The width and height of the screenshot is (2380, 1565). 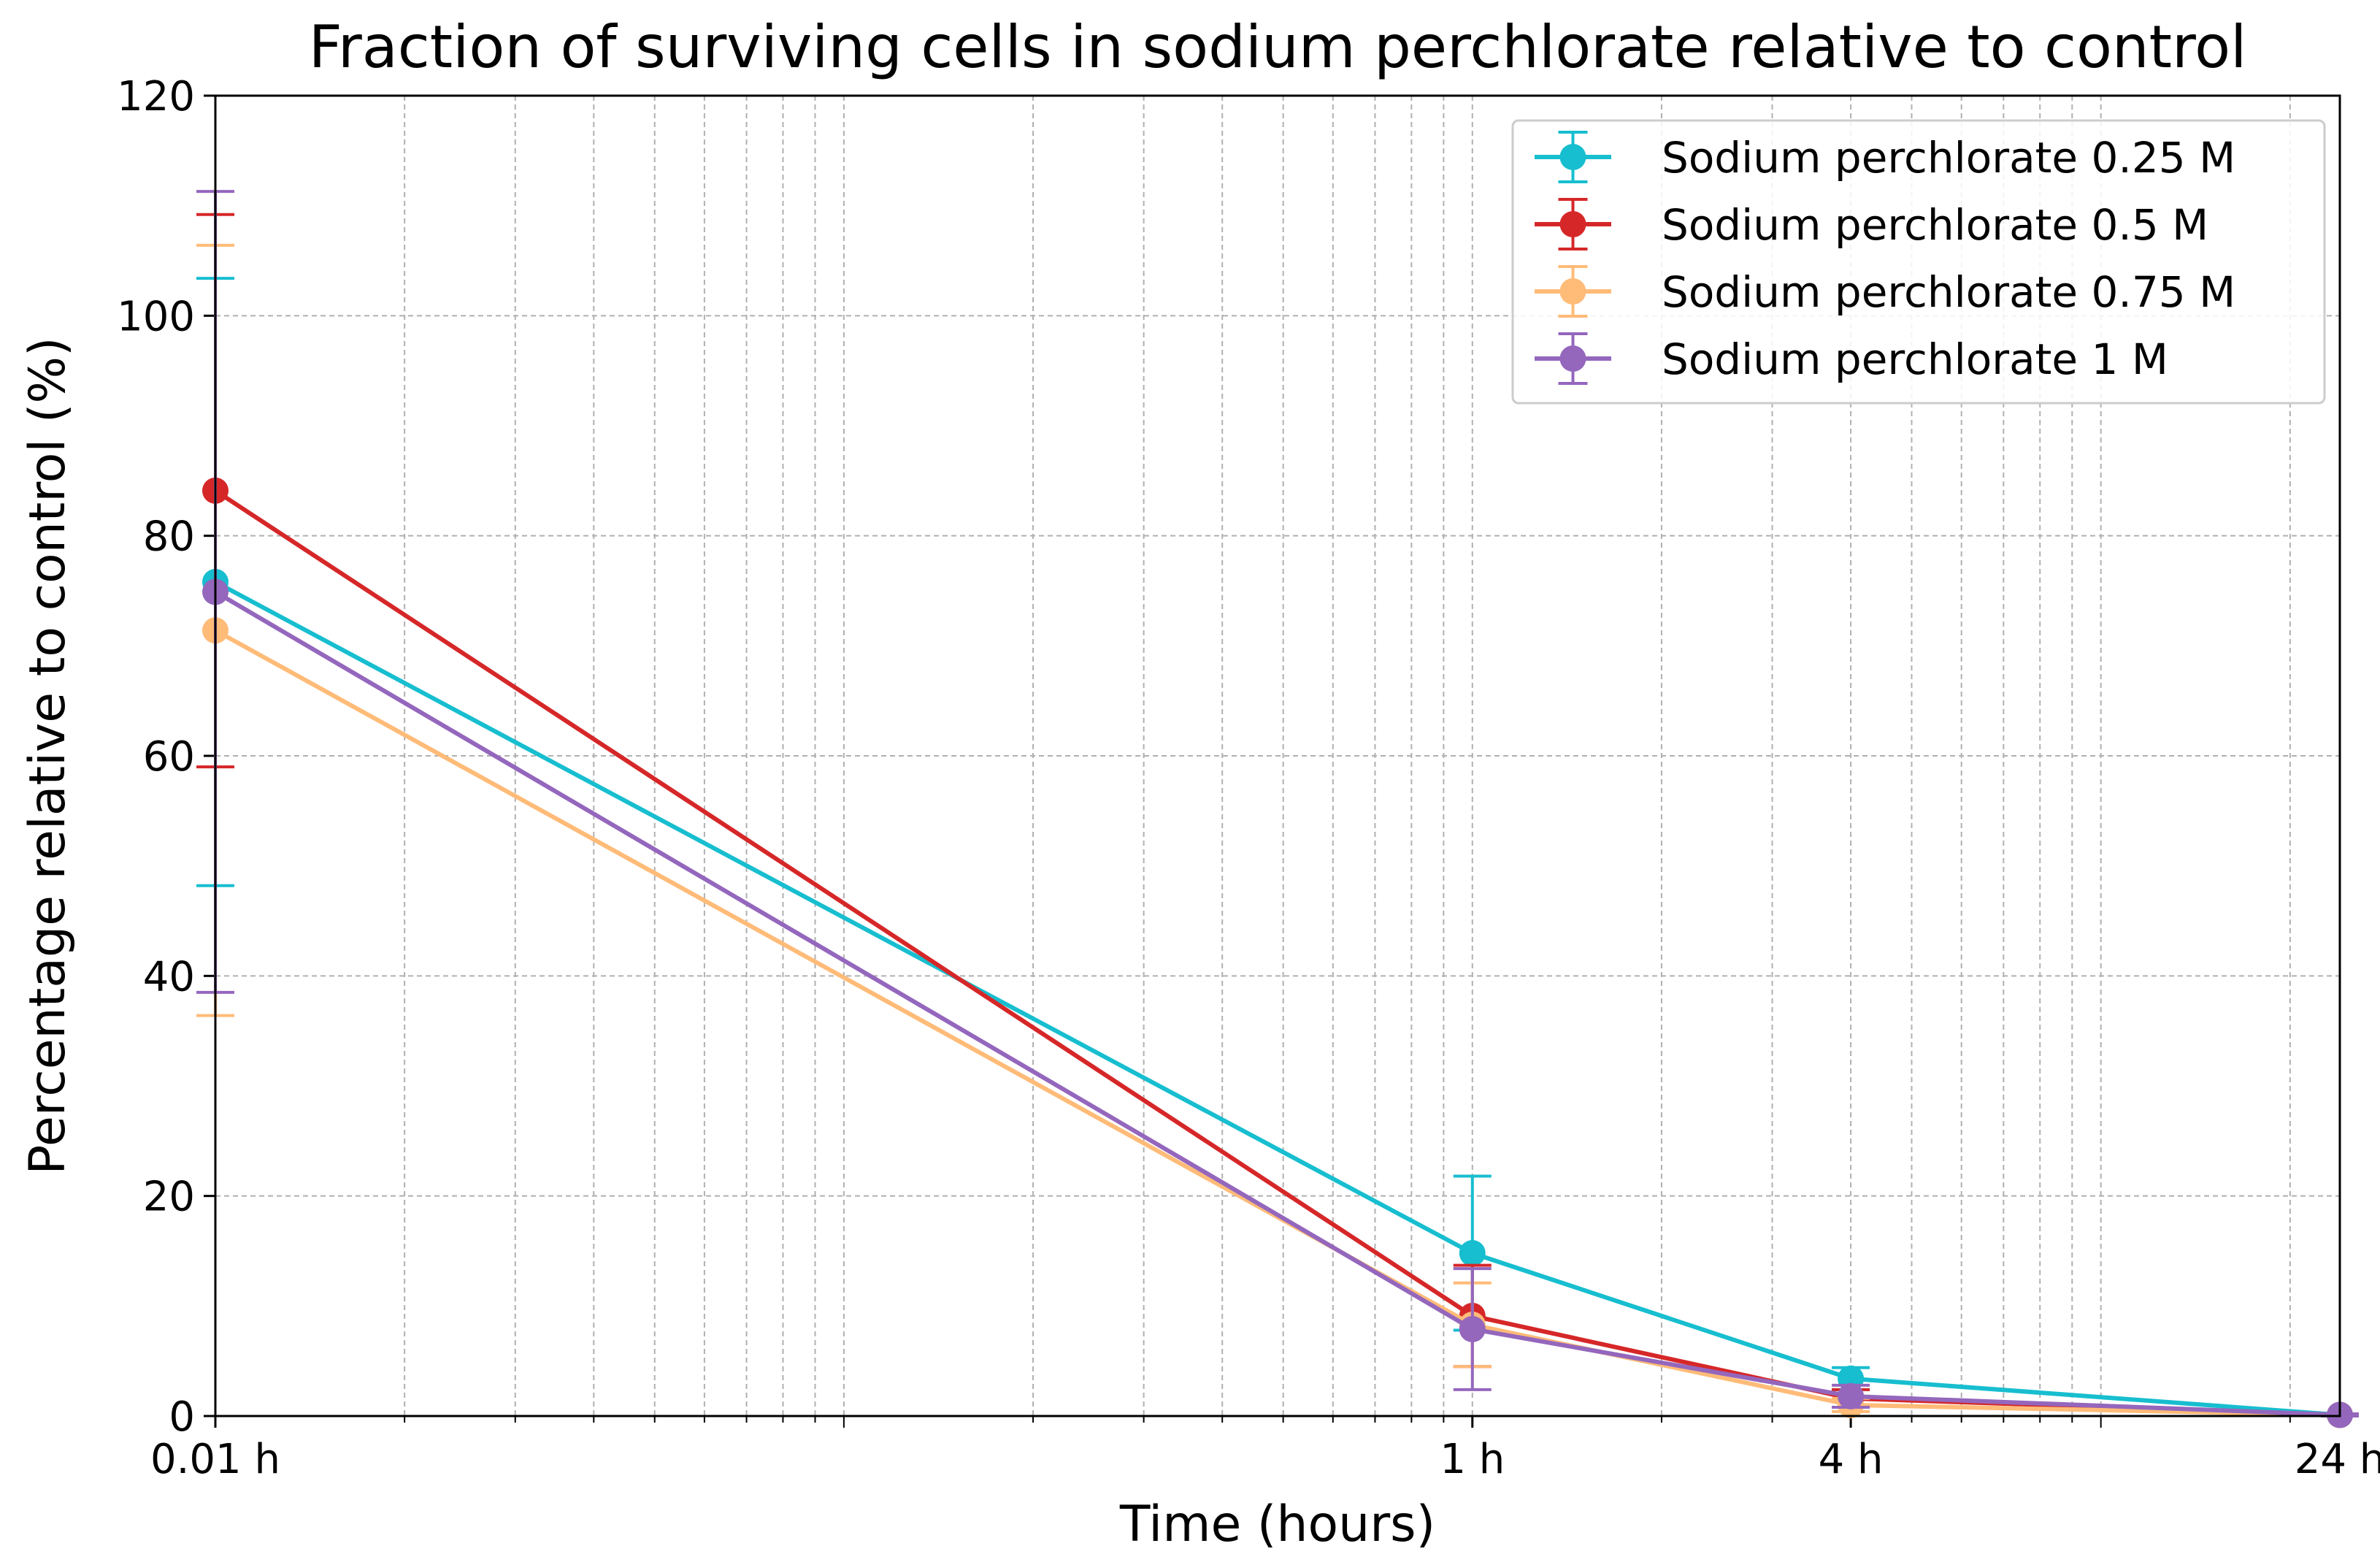 I want to click on legend-label: Sodium perchlorate 0.5 M, so click(x=1935, y=225).